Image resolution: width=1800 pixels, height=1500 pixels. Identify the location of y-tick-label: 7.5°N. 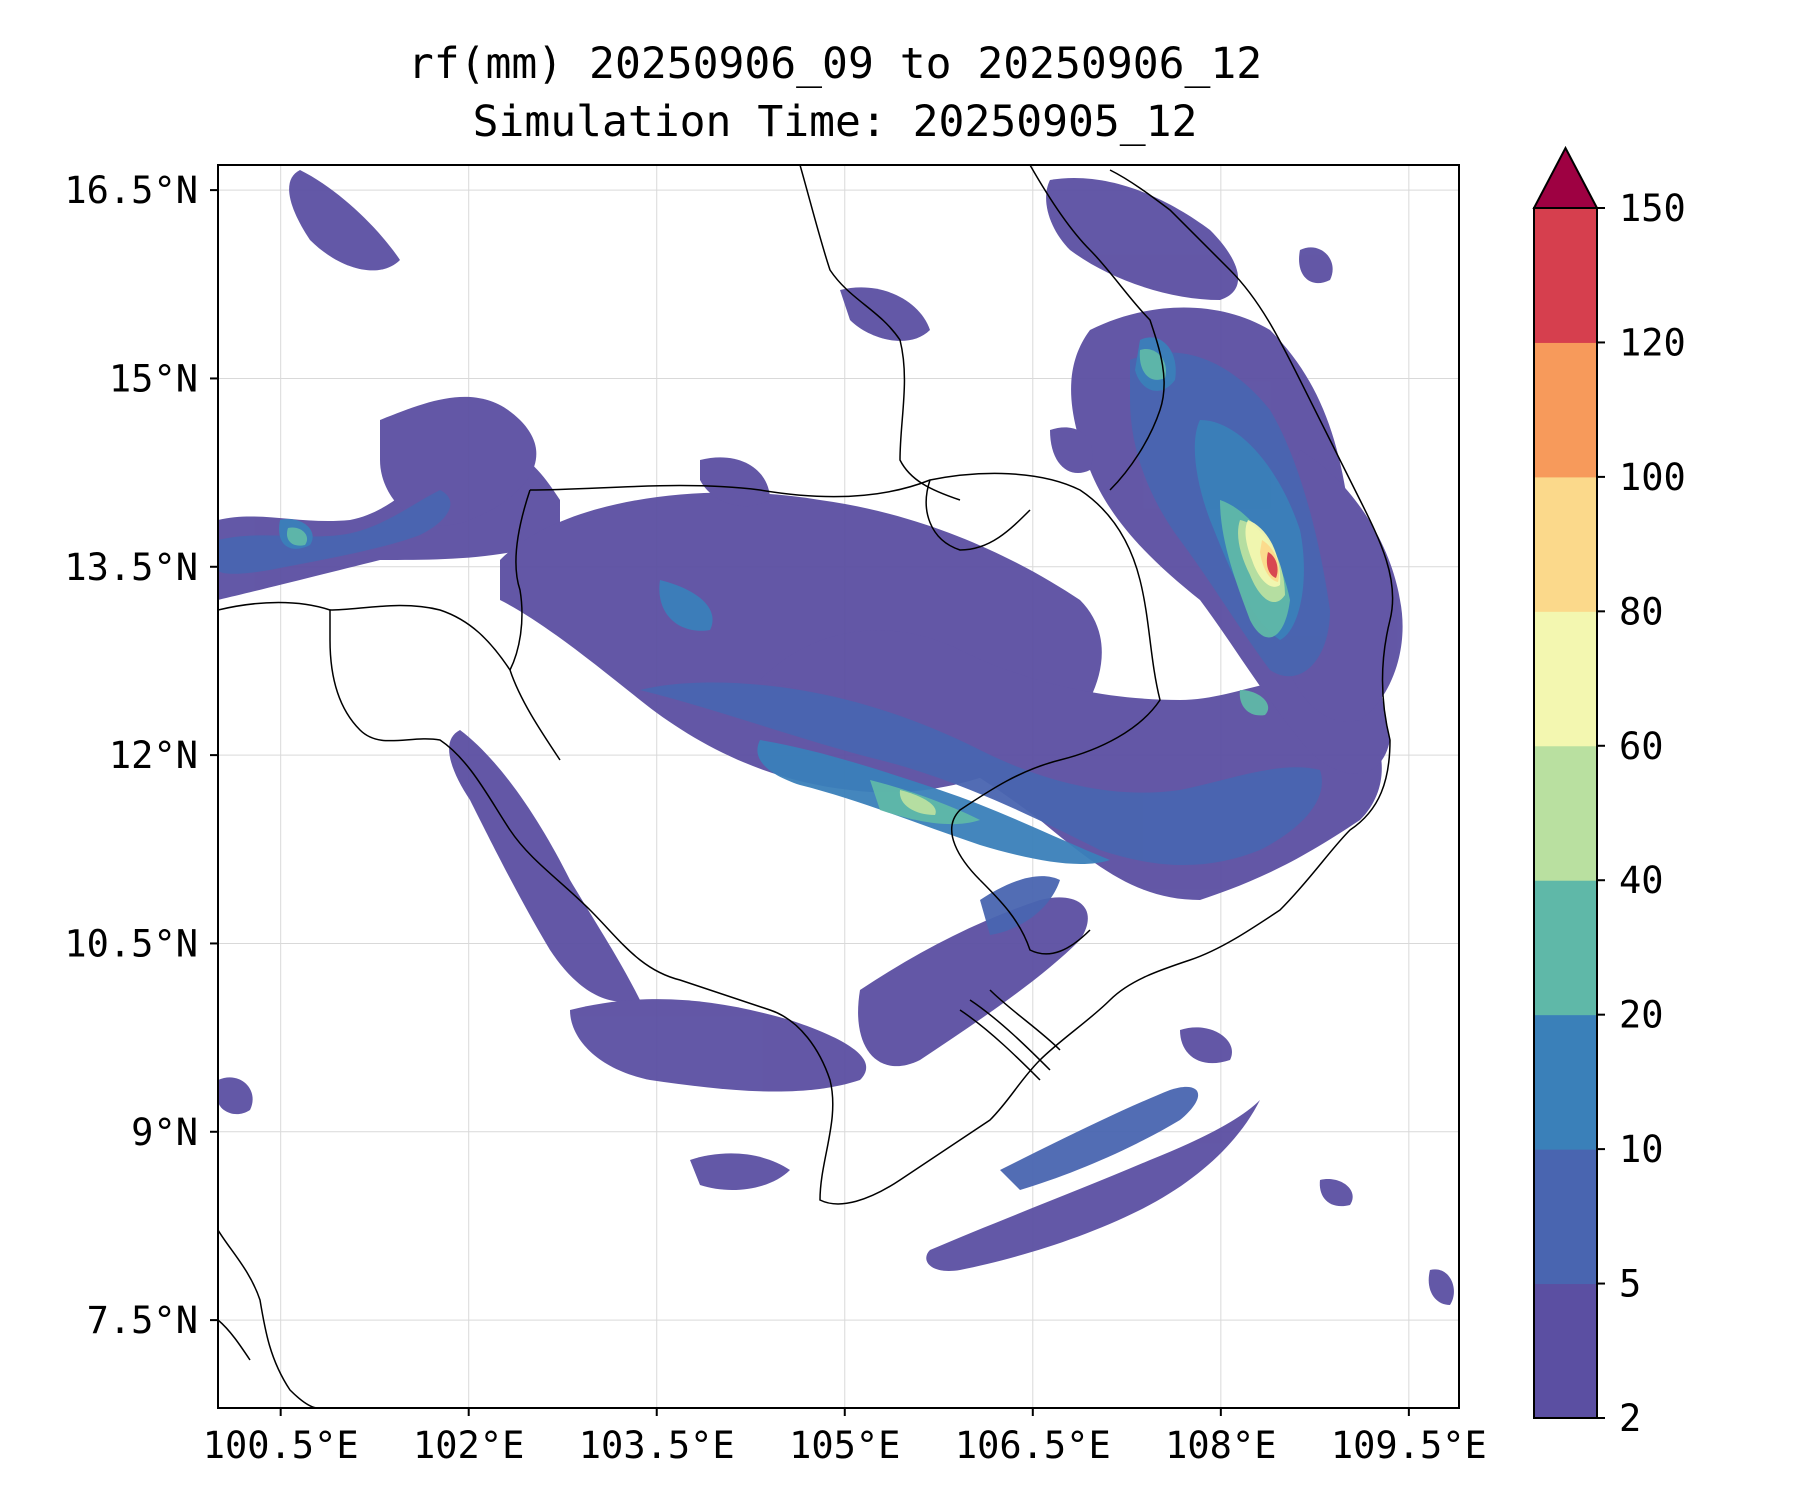
(142, 1320).